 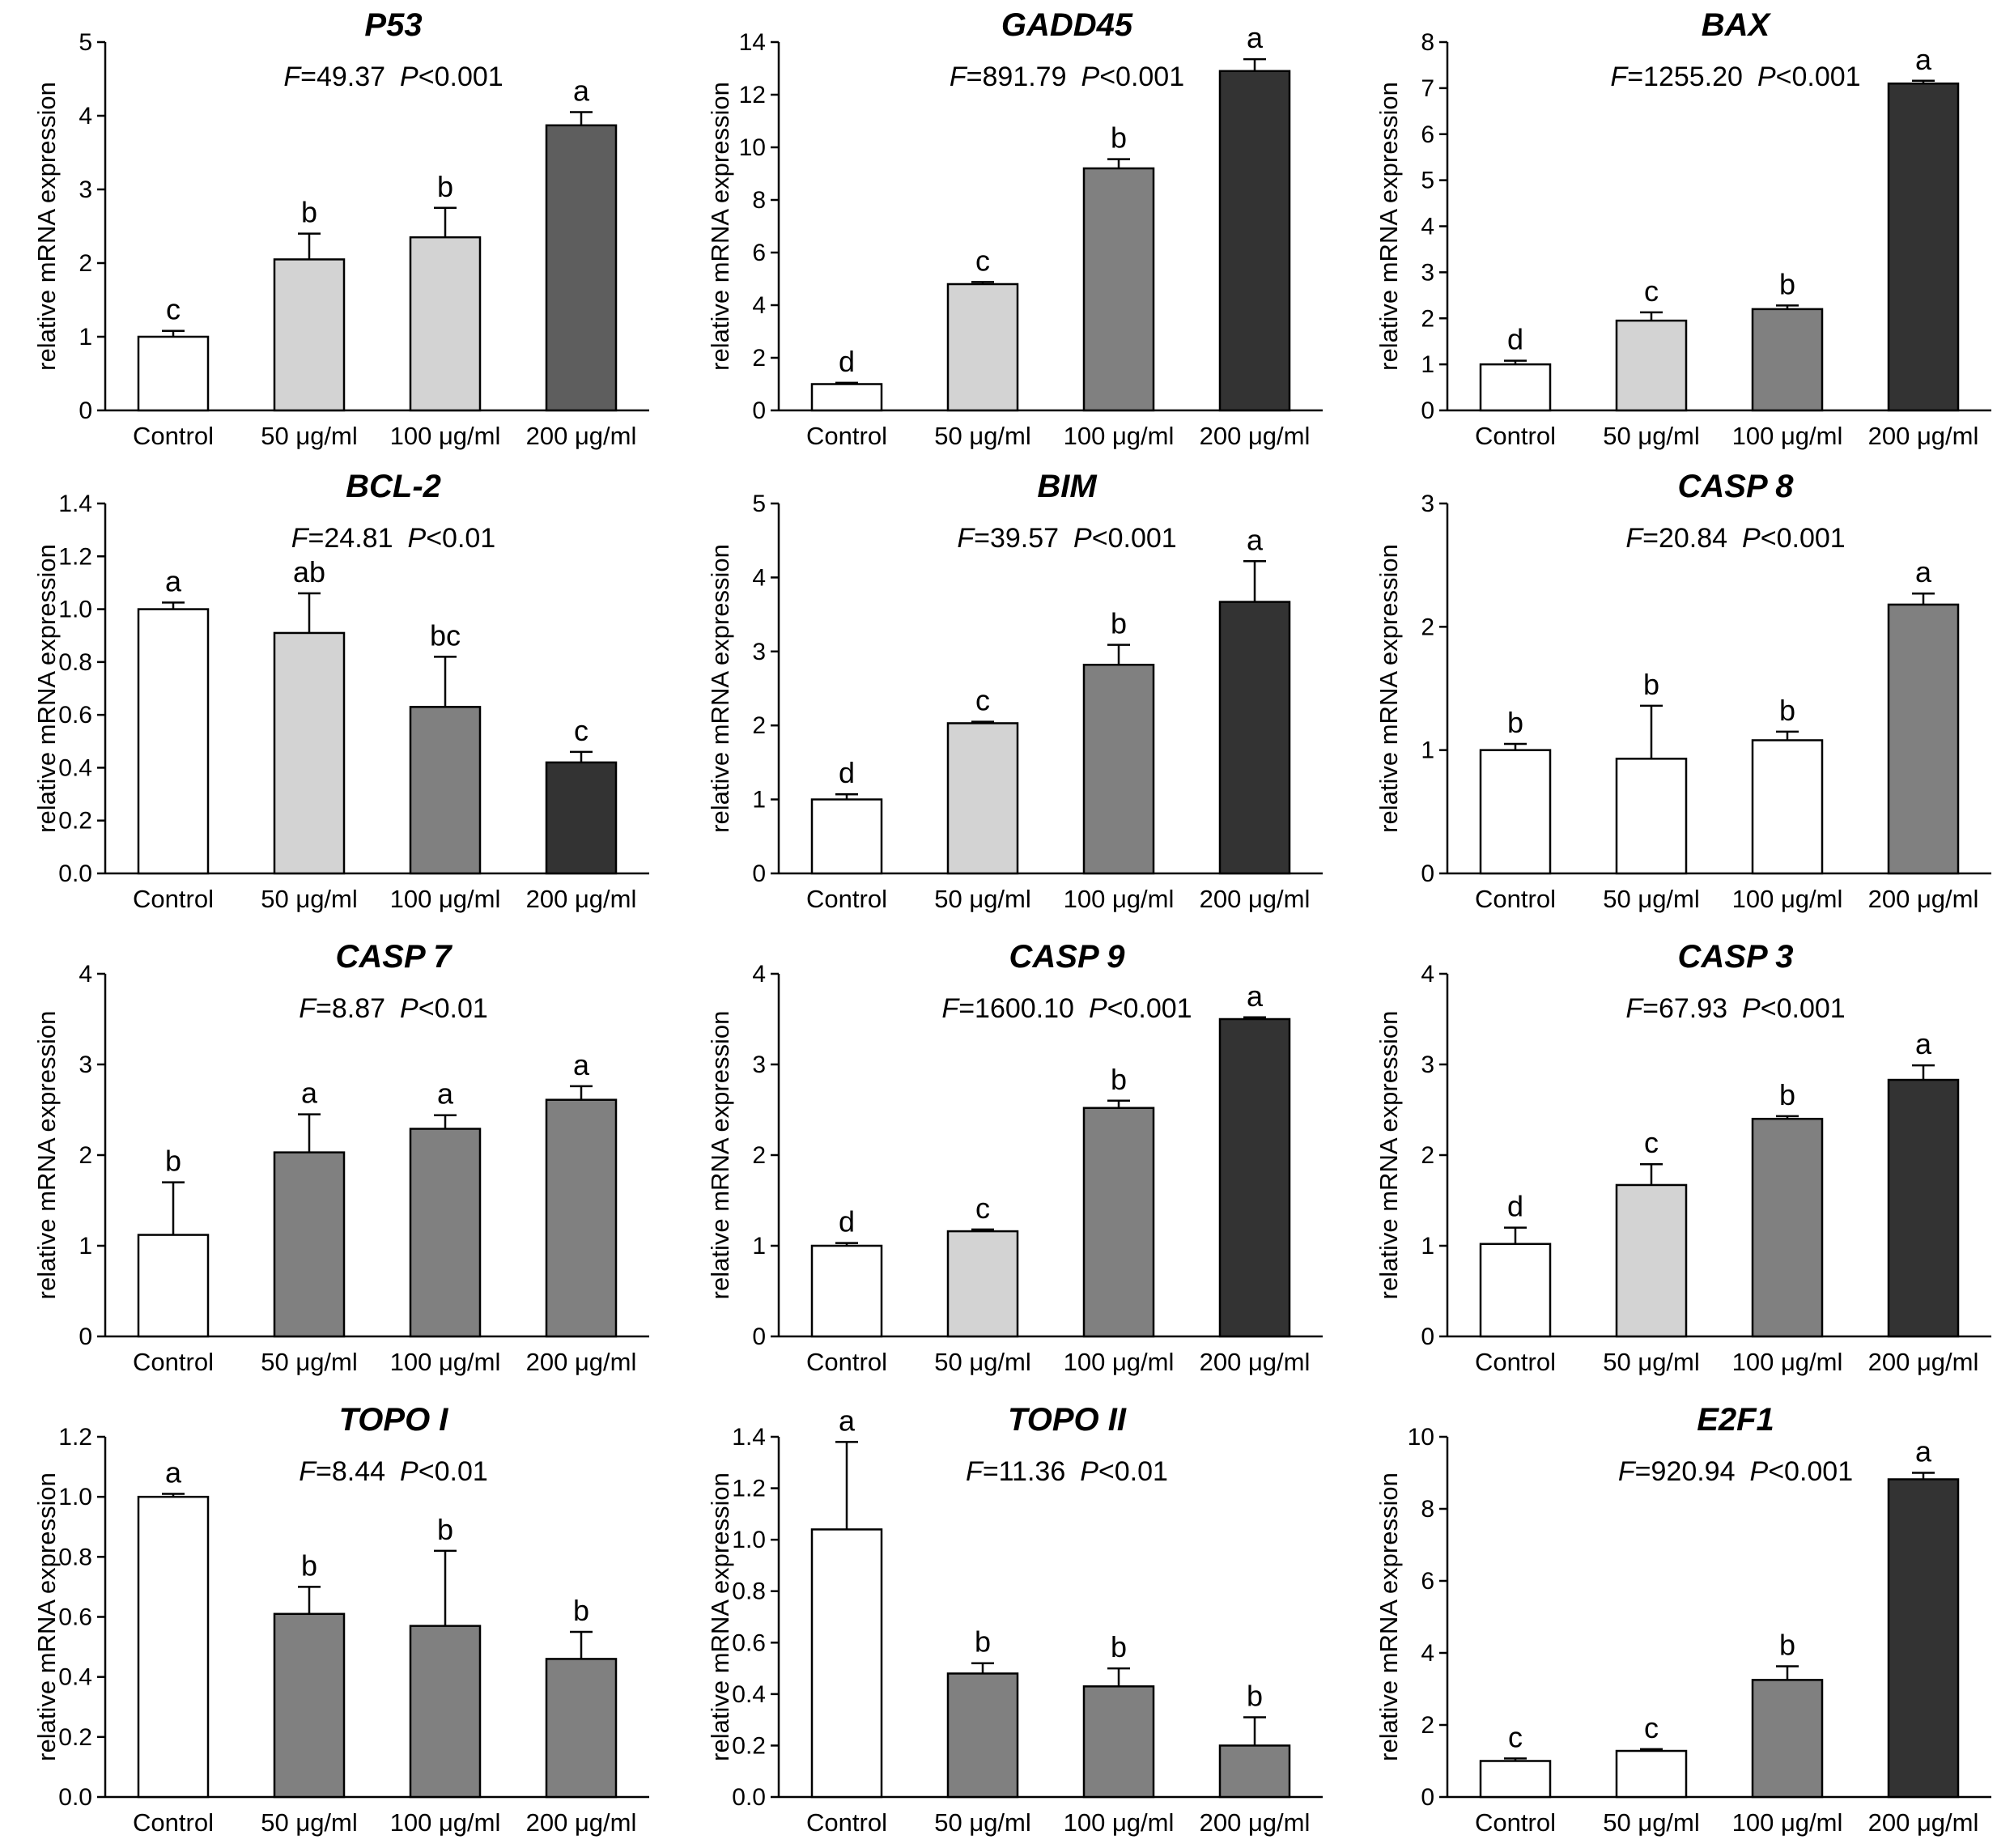 What do you see at coordinates (1684, 1009) in the screenshot?
I see `stat-f-value: =67.93` at bounding box center [1684, 1009].